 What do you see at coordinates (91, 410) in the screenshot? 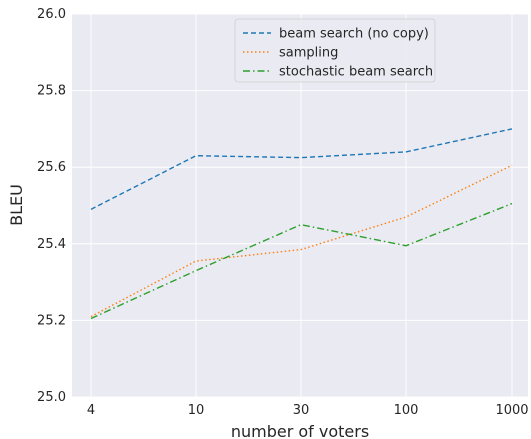
I see `x-tick-label: 4` at bounding box center [91, 410].